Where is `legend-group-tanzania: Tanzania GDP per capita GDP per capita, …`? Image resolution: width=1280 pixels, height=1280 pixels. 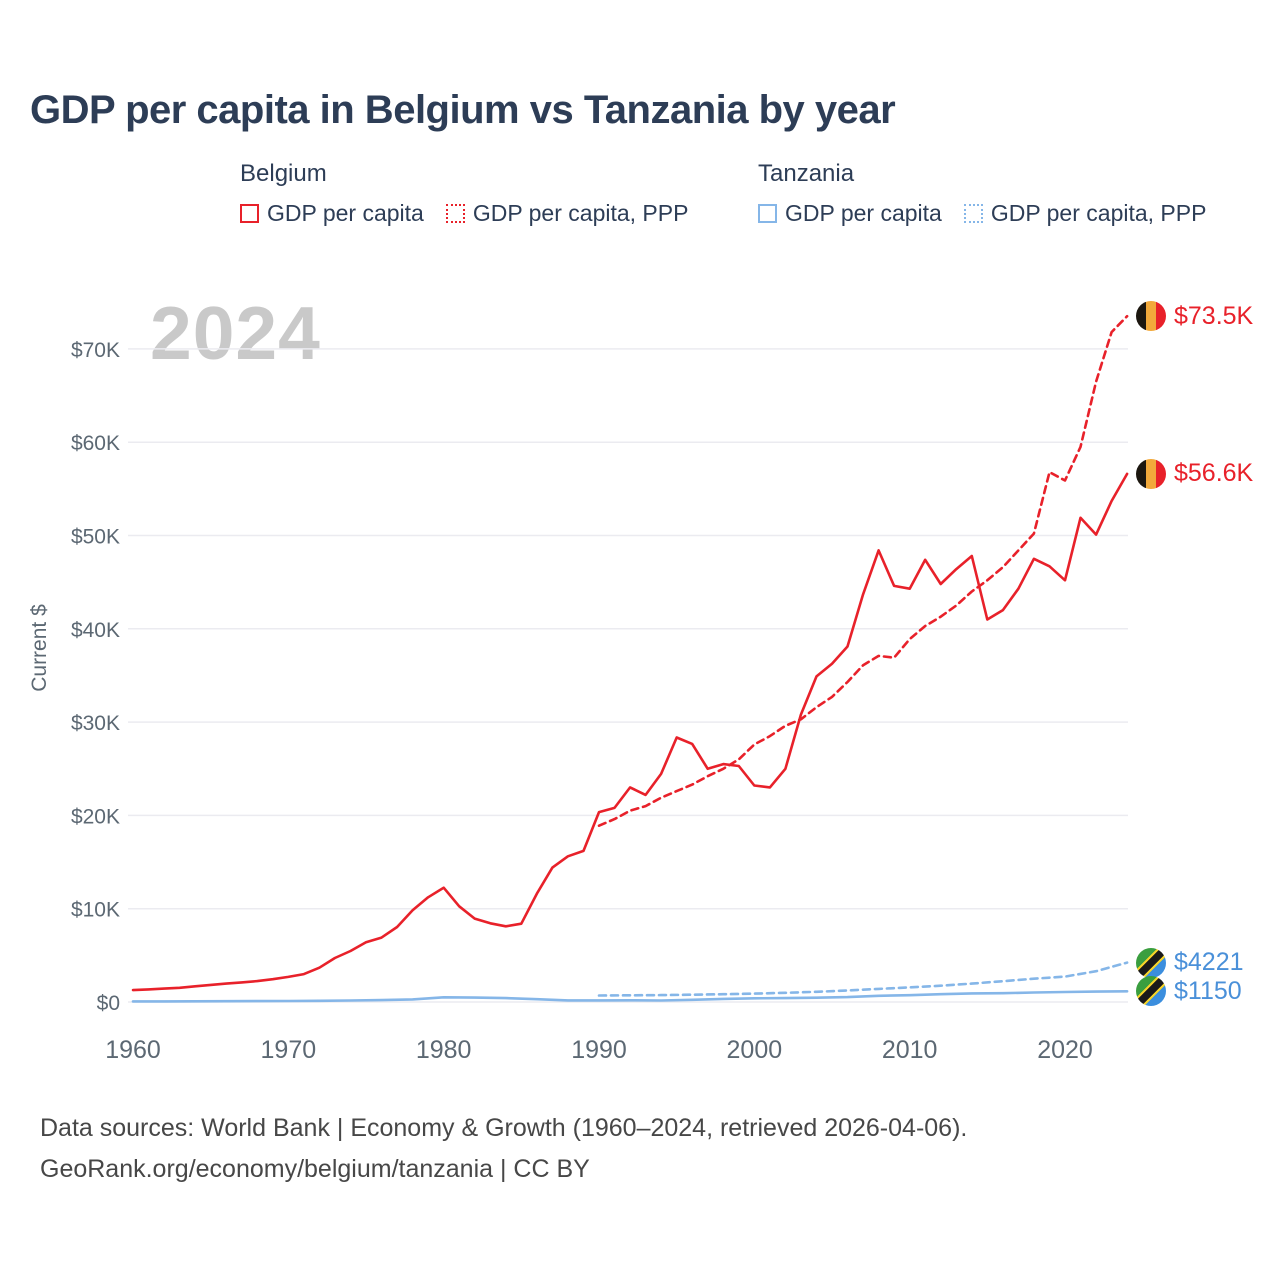 legend-group-tanzania: Tanzania GDP per capita GDP per capita, … is located at coordinates (982, 193).